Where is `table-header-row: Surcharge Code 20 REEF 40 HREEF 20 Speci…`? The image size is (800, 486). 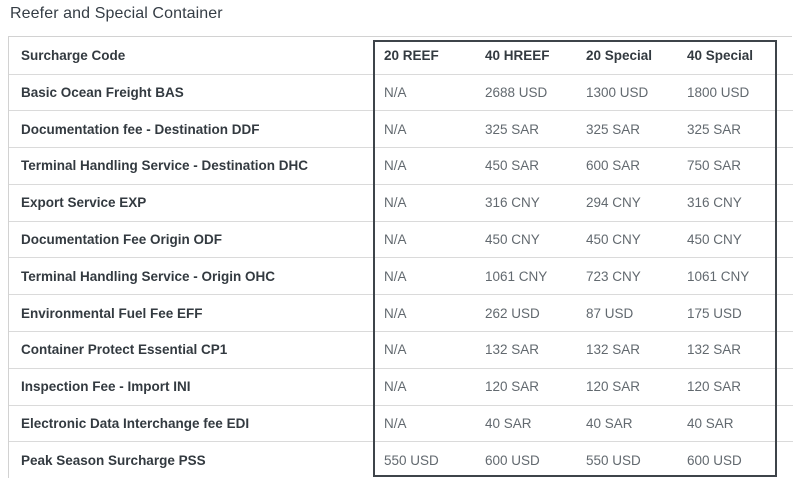 table-header-row: Surcharge Code 20 REEF 40 HREEF 20 Speci… is located at coordinates (401, 56).